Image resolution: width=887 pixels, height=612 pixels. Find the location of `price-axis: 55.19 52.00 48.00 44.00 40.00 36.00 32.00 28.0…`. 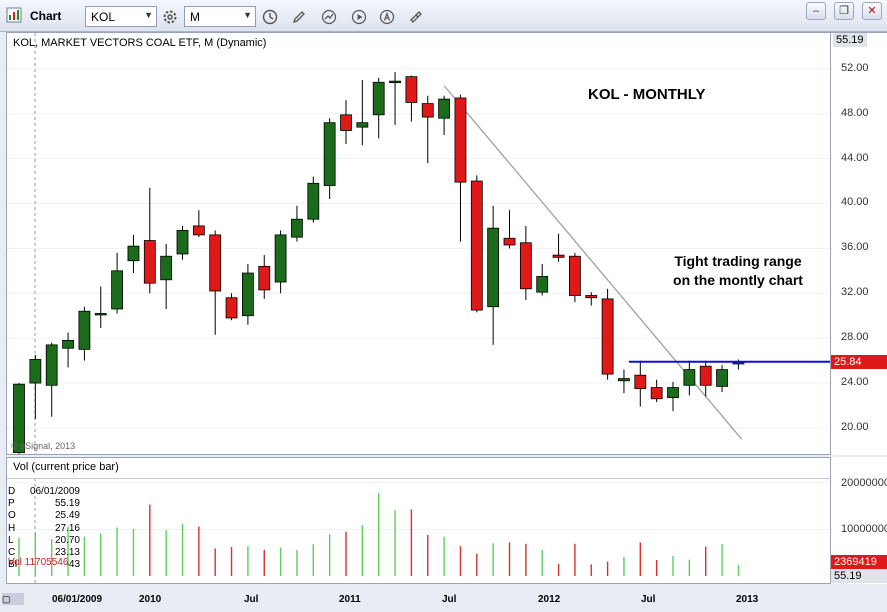

price-axis: 55.19 52.00 48.00 44.00 40.00 36.00 32.00 28.0… is located at coordinates (859, 243).